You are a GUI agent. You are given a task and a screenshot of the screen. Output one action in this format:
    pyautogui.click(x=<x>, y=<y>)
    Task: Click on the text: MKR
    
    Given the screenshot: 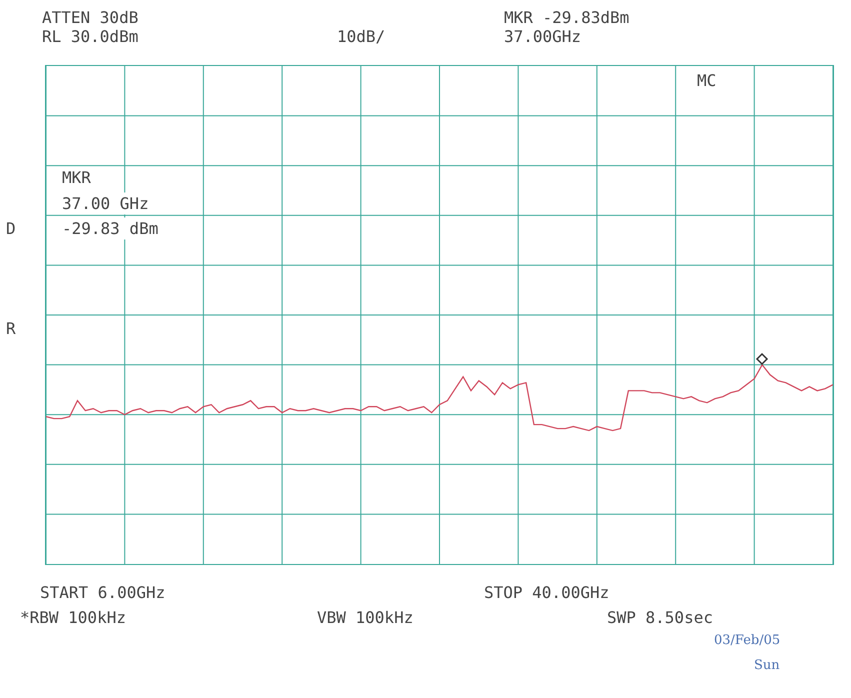 What is the action you would take?
    pyautogui.click(x=77, y=177)
    